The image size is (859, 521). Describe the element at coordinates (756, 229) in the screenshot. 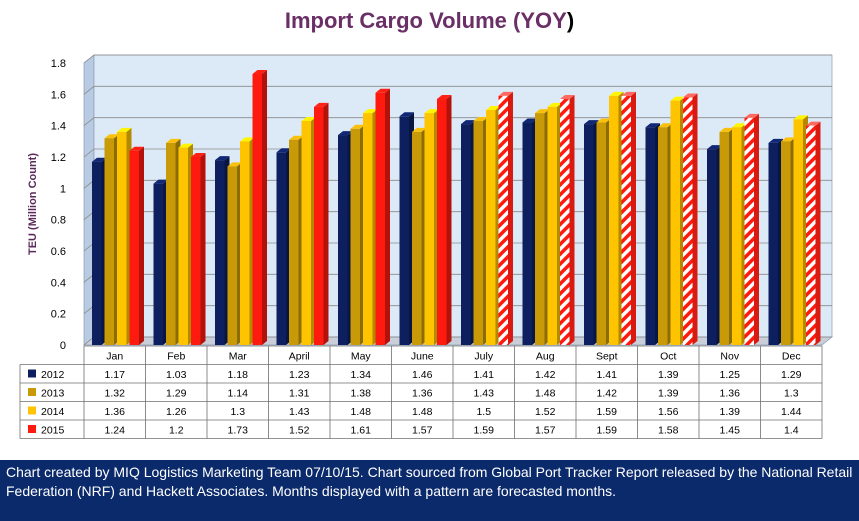

I see `bar-side-2015-Nov` at that location.